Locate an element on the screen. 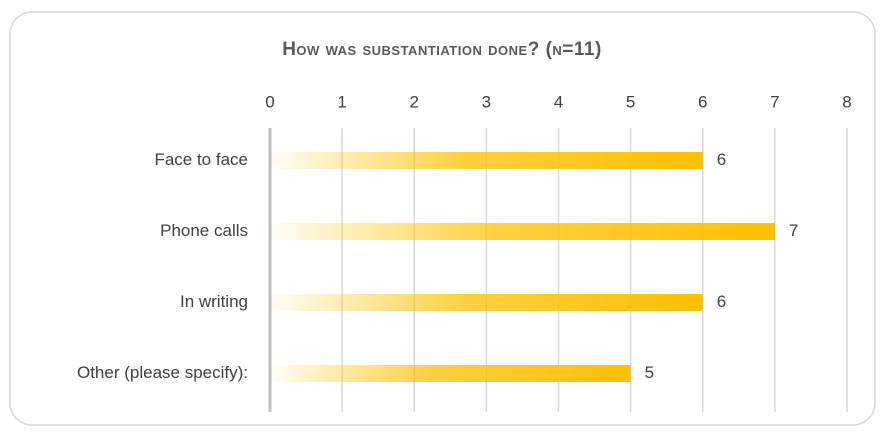 Image resolution: width=885 pixels, height=437 pixels. y-tick-label: Phone calls is located at coordinates (204, 230).